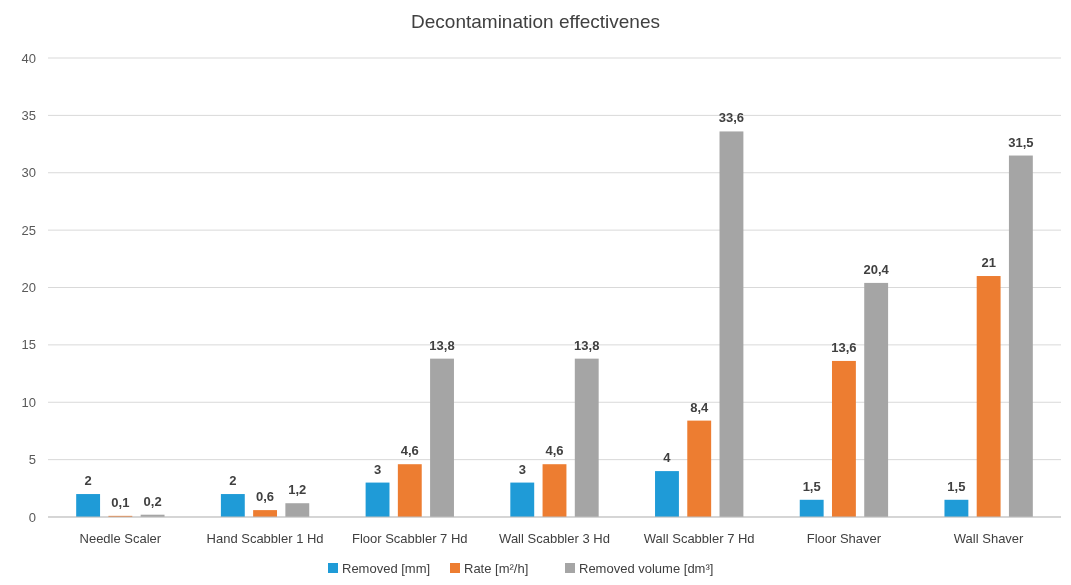  What do you see at coordinates (646, 568) in the screenshot?
I see `legend-label: Removed volume [dm³]` at bounding box center [646, 568].